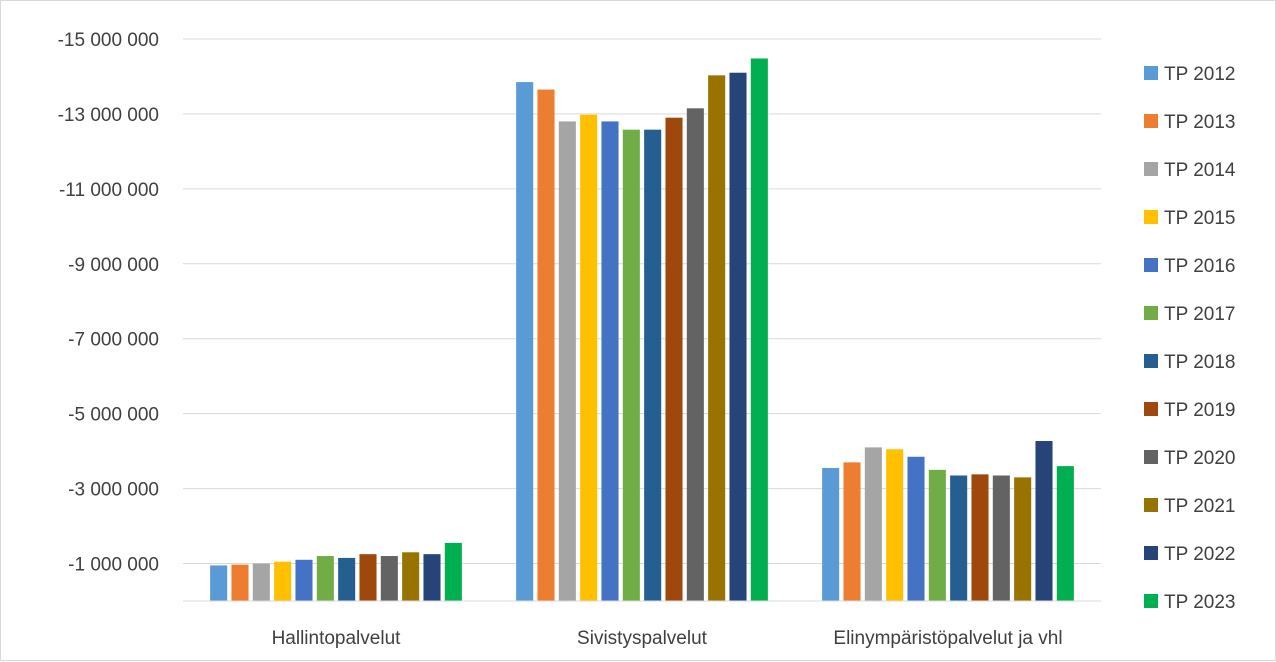 This screenshot has height=662, width=1276. I want to click on y-tick-label: -7 000 000, so click(113, 340).